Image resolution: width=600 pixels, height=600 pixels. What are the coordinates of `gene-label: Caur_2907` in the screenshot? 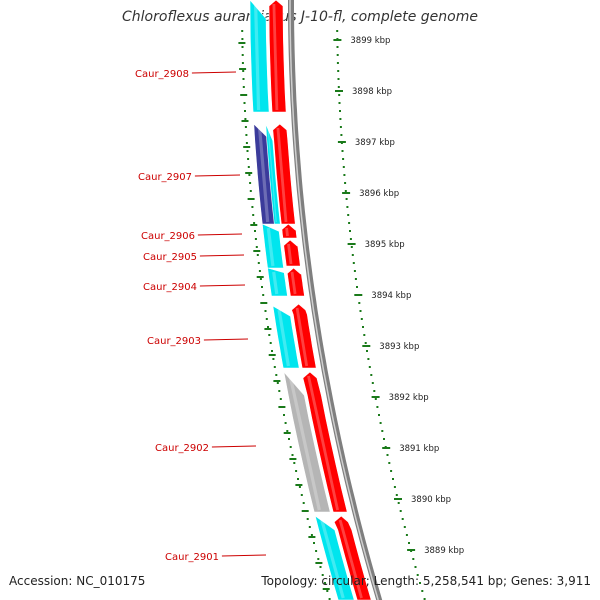 It's located at (165, 177).